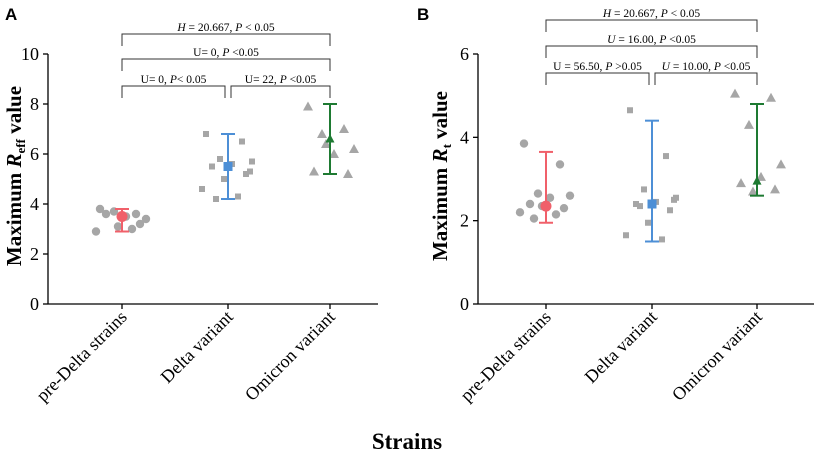 The width and height of the screenshot is (829, 457). What do you see at coordinates (423, 14) in the screenshot?
I see `panel-letter: B` at bounding box center [423, 14].